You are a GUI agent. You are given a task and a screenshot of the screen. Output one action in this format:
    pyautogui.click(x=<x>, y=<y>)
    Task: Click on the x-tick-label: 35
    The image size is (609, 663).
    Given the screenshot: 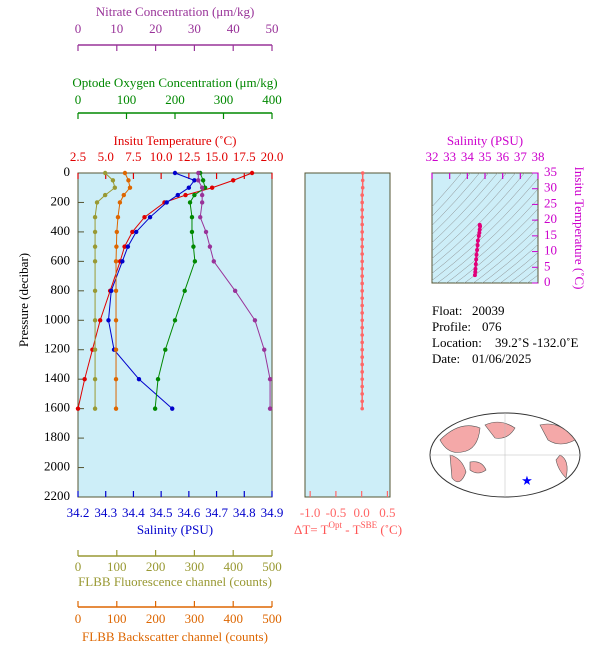 What is the action you would take?
    pyautogui.click(x=485, y=156)
    